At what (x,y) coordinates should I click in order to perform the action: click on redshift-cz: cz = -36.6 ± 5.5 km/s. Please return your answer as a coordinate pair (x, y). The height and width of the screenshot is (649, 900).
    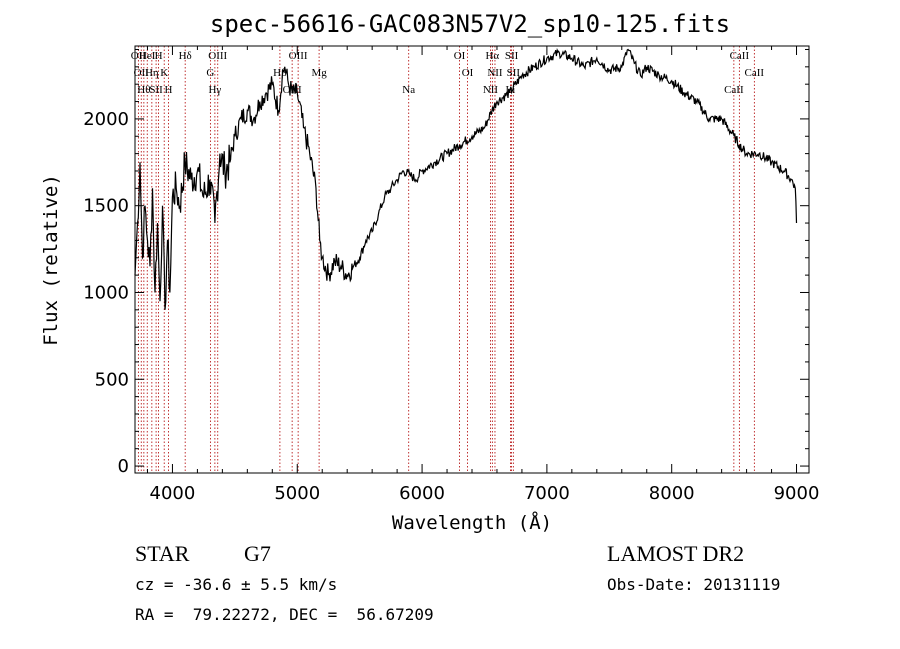
    Looking at the image, I should click on (236, 584).